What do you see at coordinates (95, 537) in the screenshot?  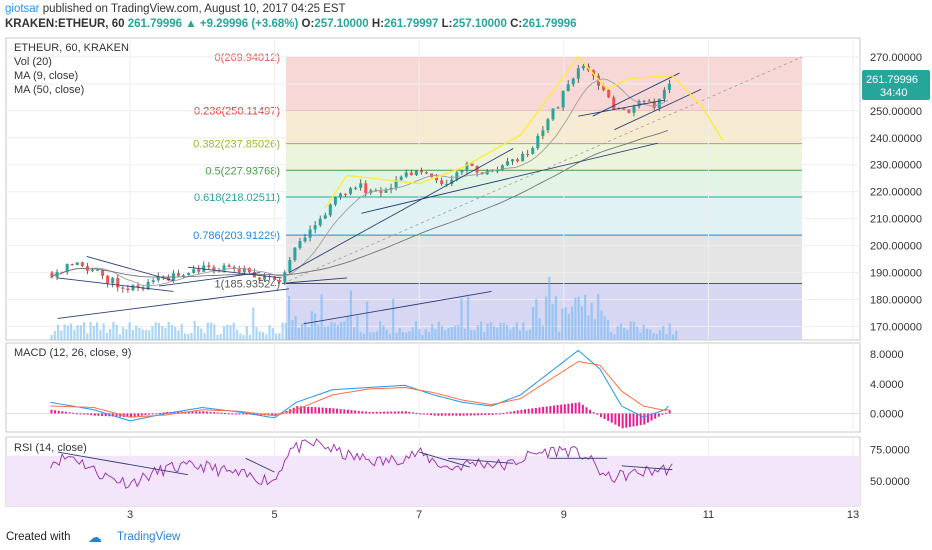 I see `tradingview-logo-icon: ☁` at bounding box center [95, 537].